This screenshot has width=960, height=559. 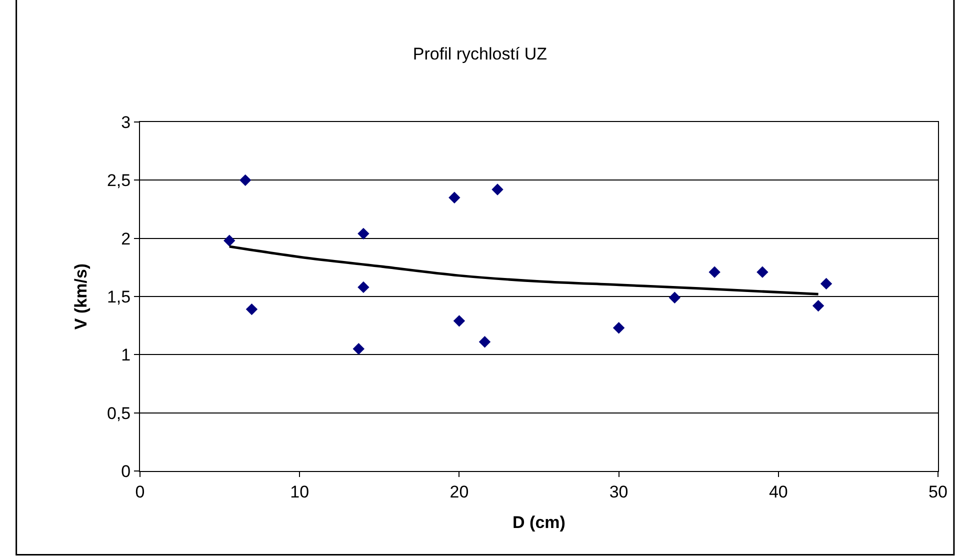 What do you see at coordinates (118, 413) in the screenshot?
I see `y-tick-label: 0,5` at bounding box center [118, 413].